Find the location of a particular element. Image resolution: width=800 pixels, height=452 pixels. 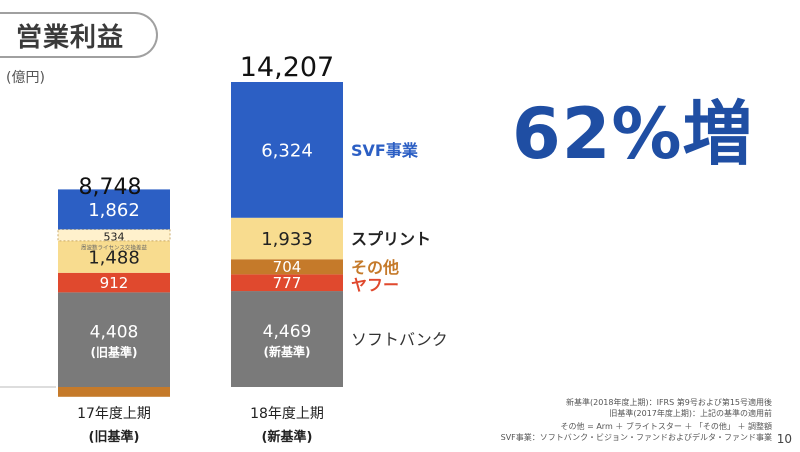

footnote-1: 新基準(2018年度上期)：IFRS 第9号および第15号適用後 is located at coordinates (668, 402).